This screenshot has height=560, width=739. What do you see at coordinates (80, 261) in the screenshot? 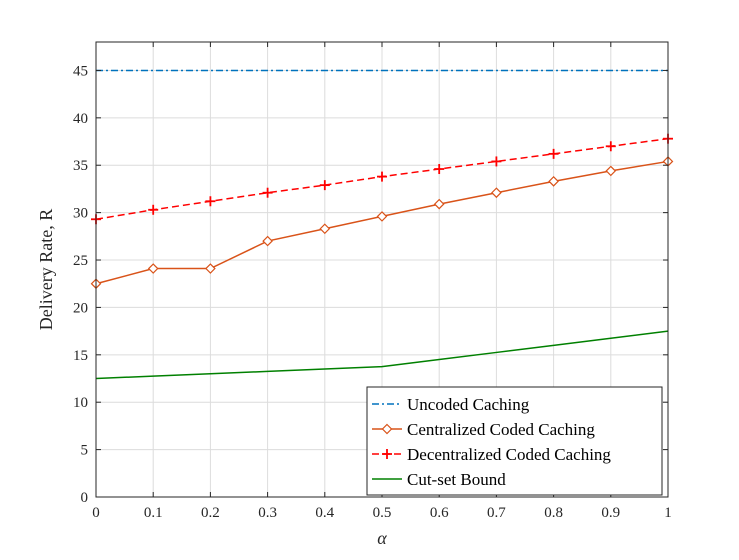
I see `y-tick-label: 25` at bounding box center [80, 261].